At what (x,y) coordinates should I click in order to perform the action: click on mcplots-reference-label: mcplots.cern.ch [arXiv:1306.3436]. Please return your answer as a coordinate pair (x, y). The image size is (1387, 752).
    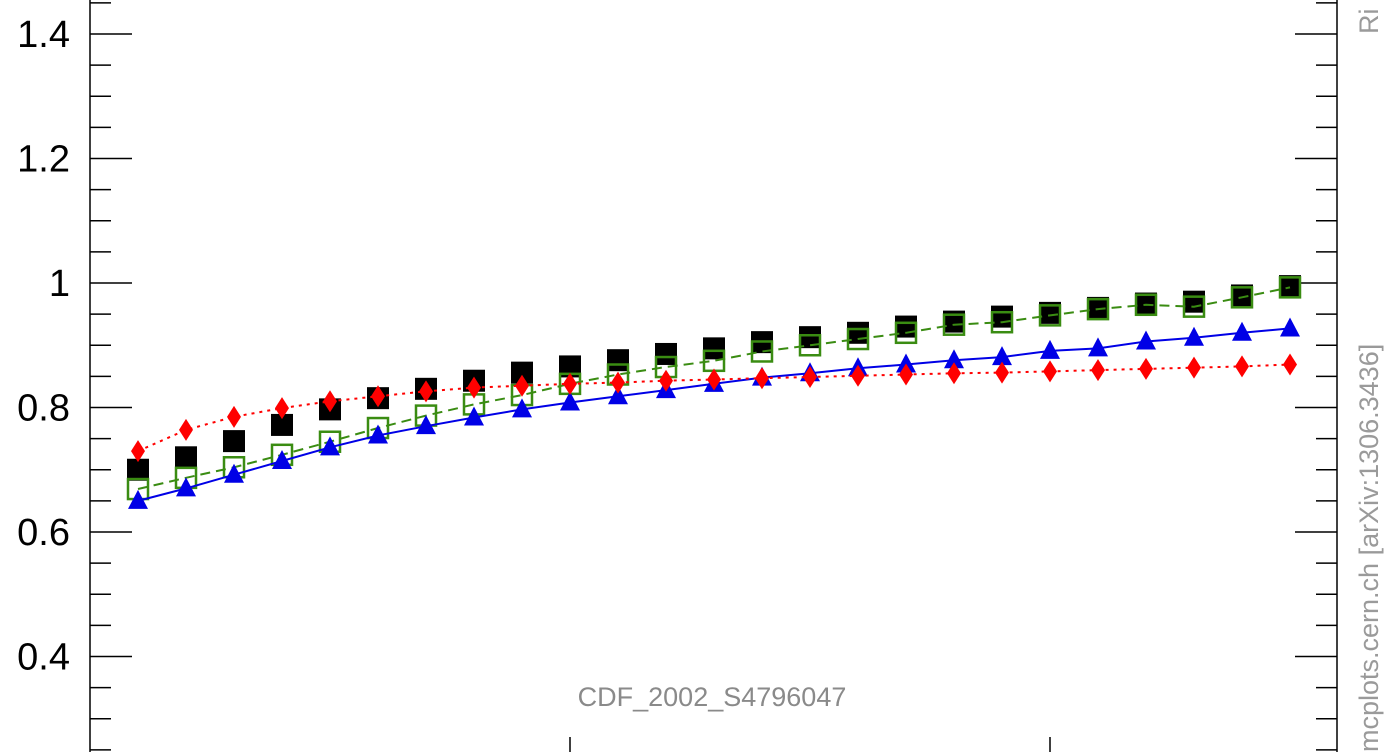
    Looking at the image, I should click on (1369, 548).